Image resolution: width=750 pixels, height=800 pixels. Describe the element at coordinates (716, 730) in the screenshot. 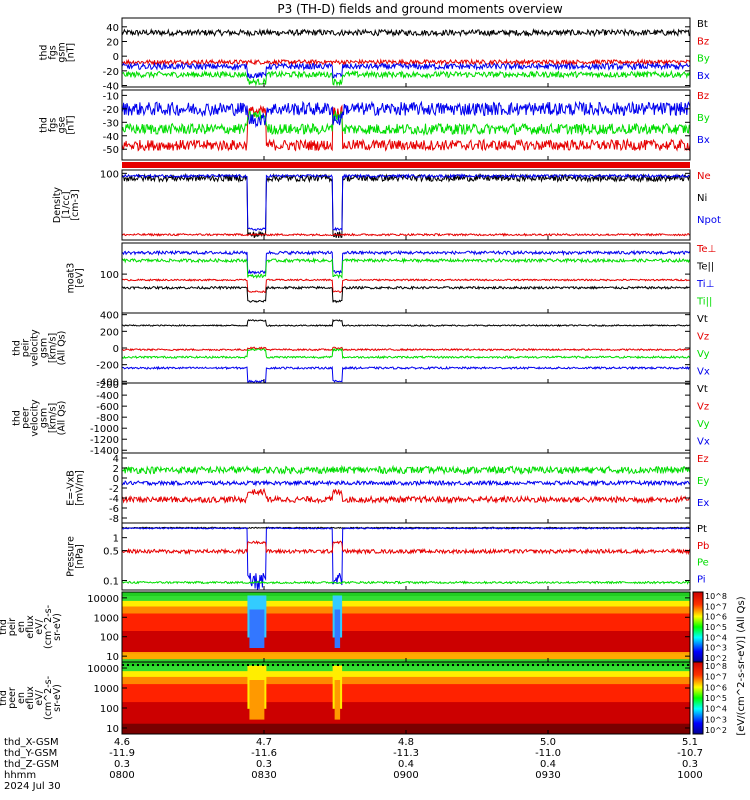

I see `colorbar-tick-label: 10^2` at that location.